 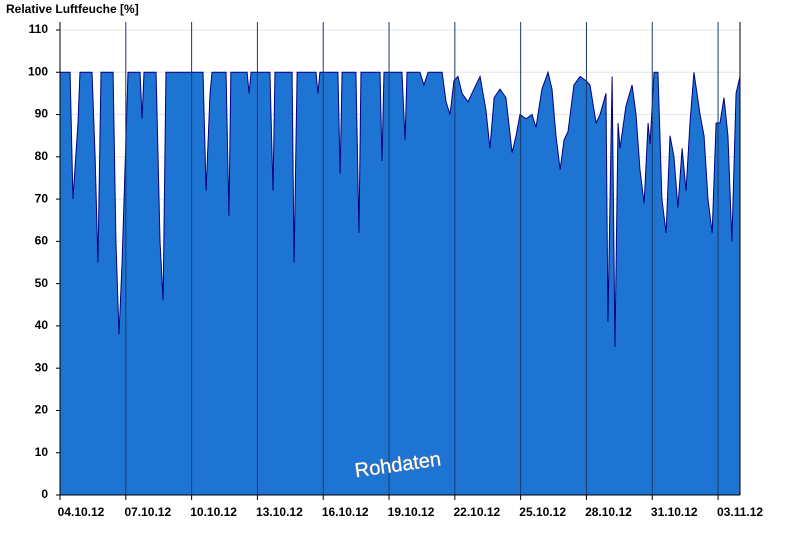 I want to click on y-tick-label: 10, so click(x=42, y=452).